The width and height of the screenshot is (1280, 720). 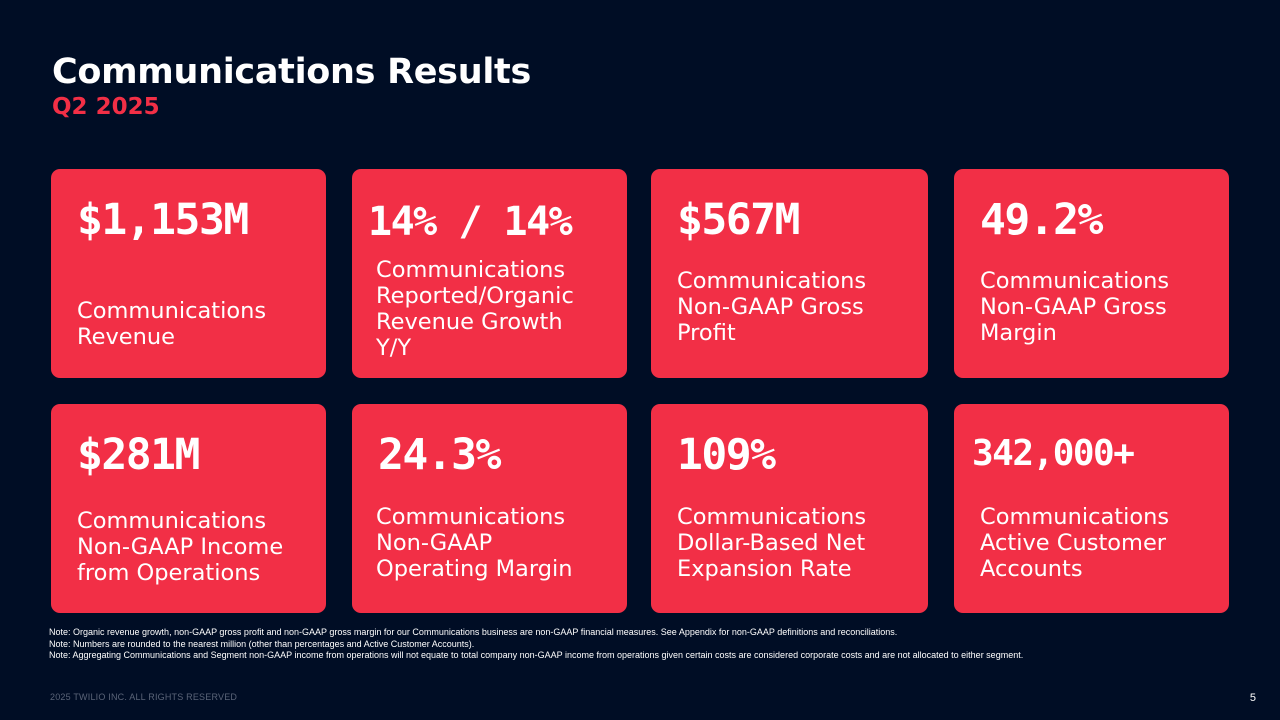 I want to click on metric-value: 14% / 14%, so click(x=470, y=222).